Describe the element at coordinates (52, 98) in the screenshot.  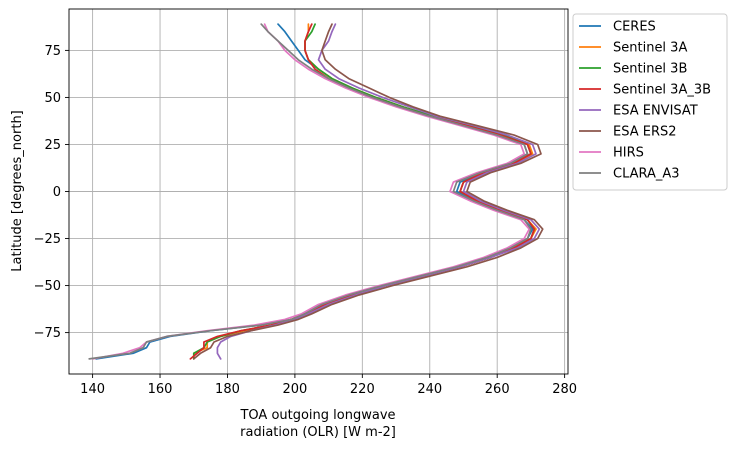
I see `y-tick-label: 50` at that location.